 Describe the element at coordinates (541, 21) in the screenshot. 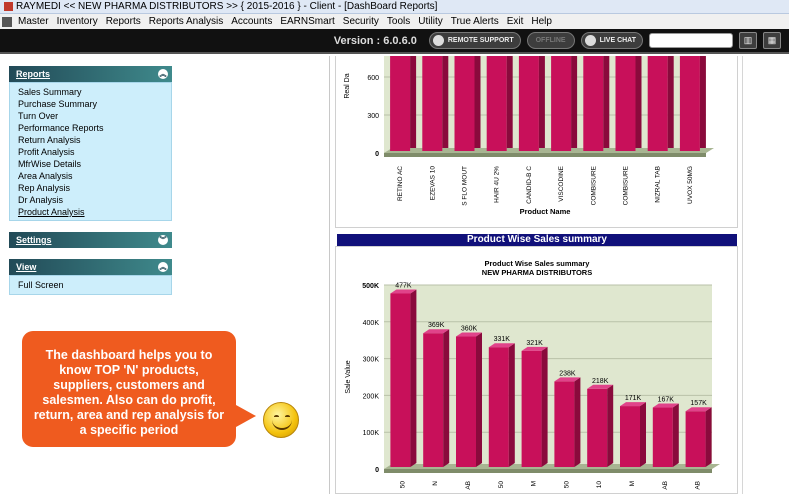

I see `menu-help: Help` at that location.